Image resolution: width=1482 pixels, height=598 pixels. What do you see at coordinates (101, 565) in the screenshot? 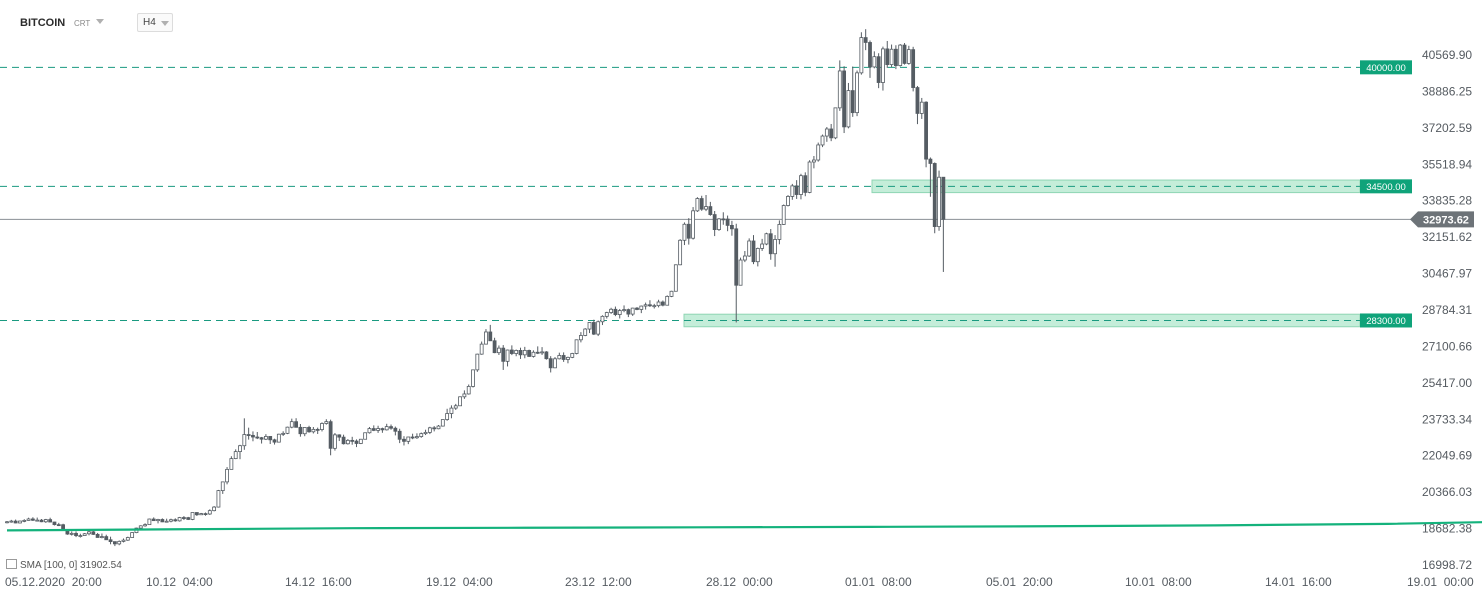
I see `indicator-value: 31902.54` at bounding box center [101, 565].